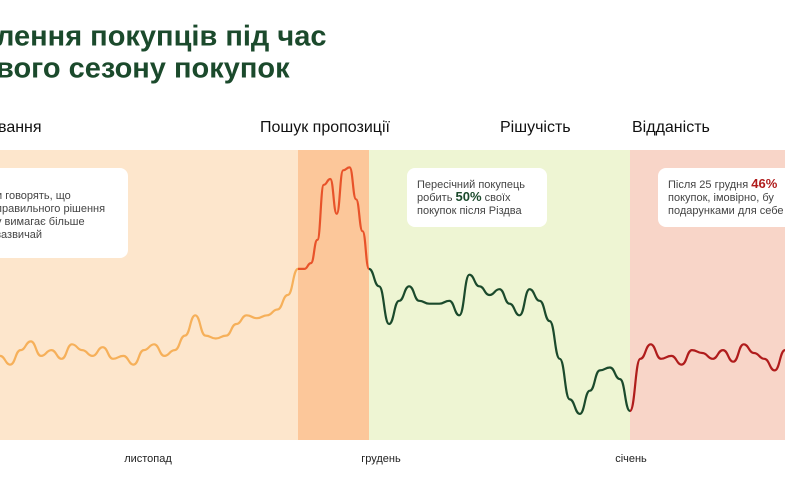 The image size is (785, 492). What do you see at coordinates (496, 198) in the screenshot?
I see `annotation-span: своїх` at bounding box center [496, 198].